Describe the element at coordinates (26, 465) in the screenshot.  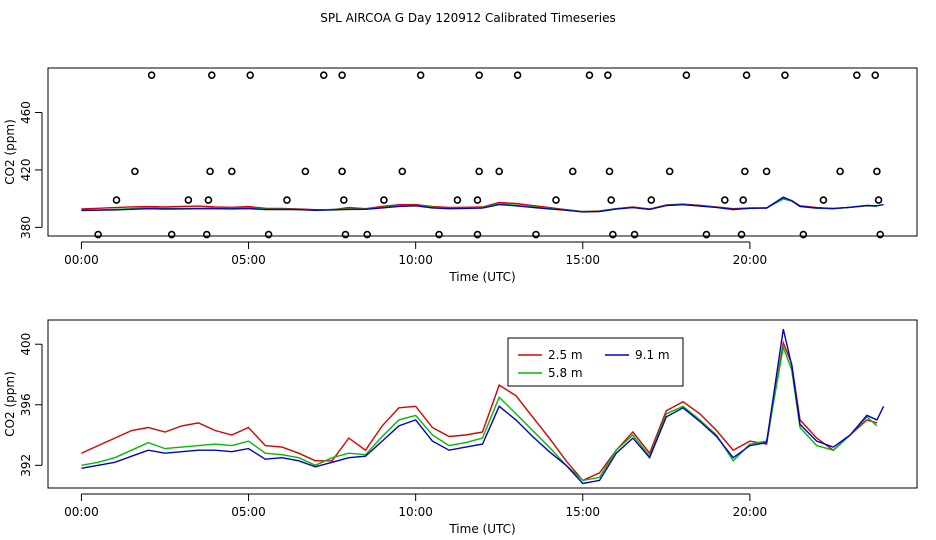
I see `y-tick-label: 392` at that location.